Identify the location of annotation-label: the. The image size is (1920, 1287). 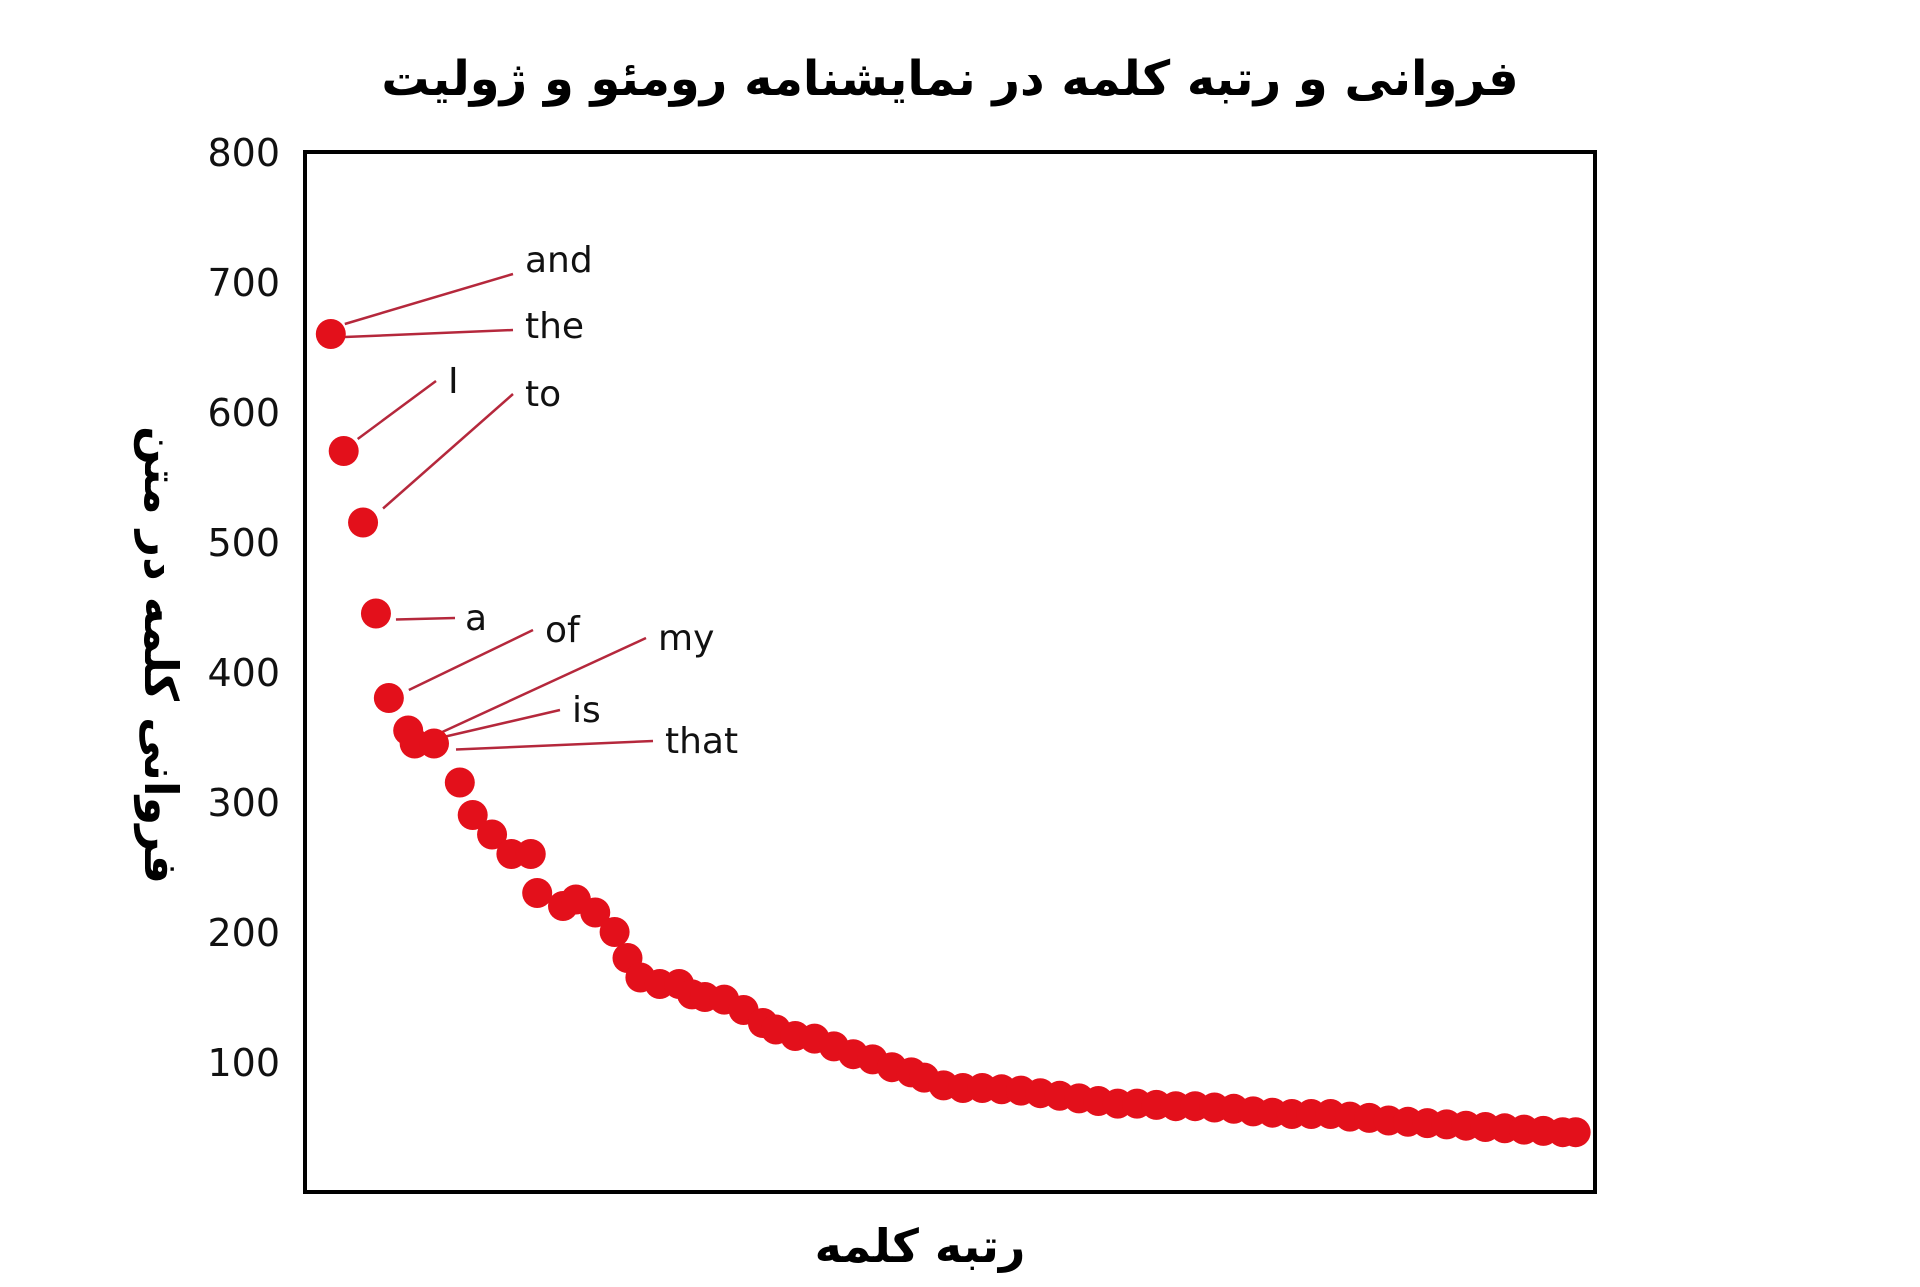
(554, 326).